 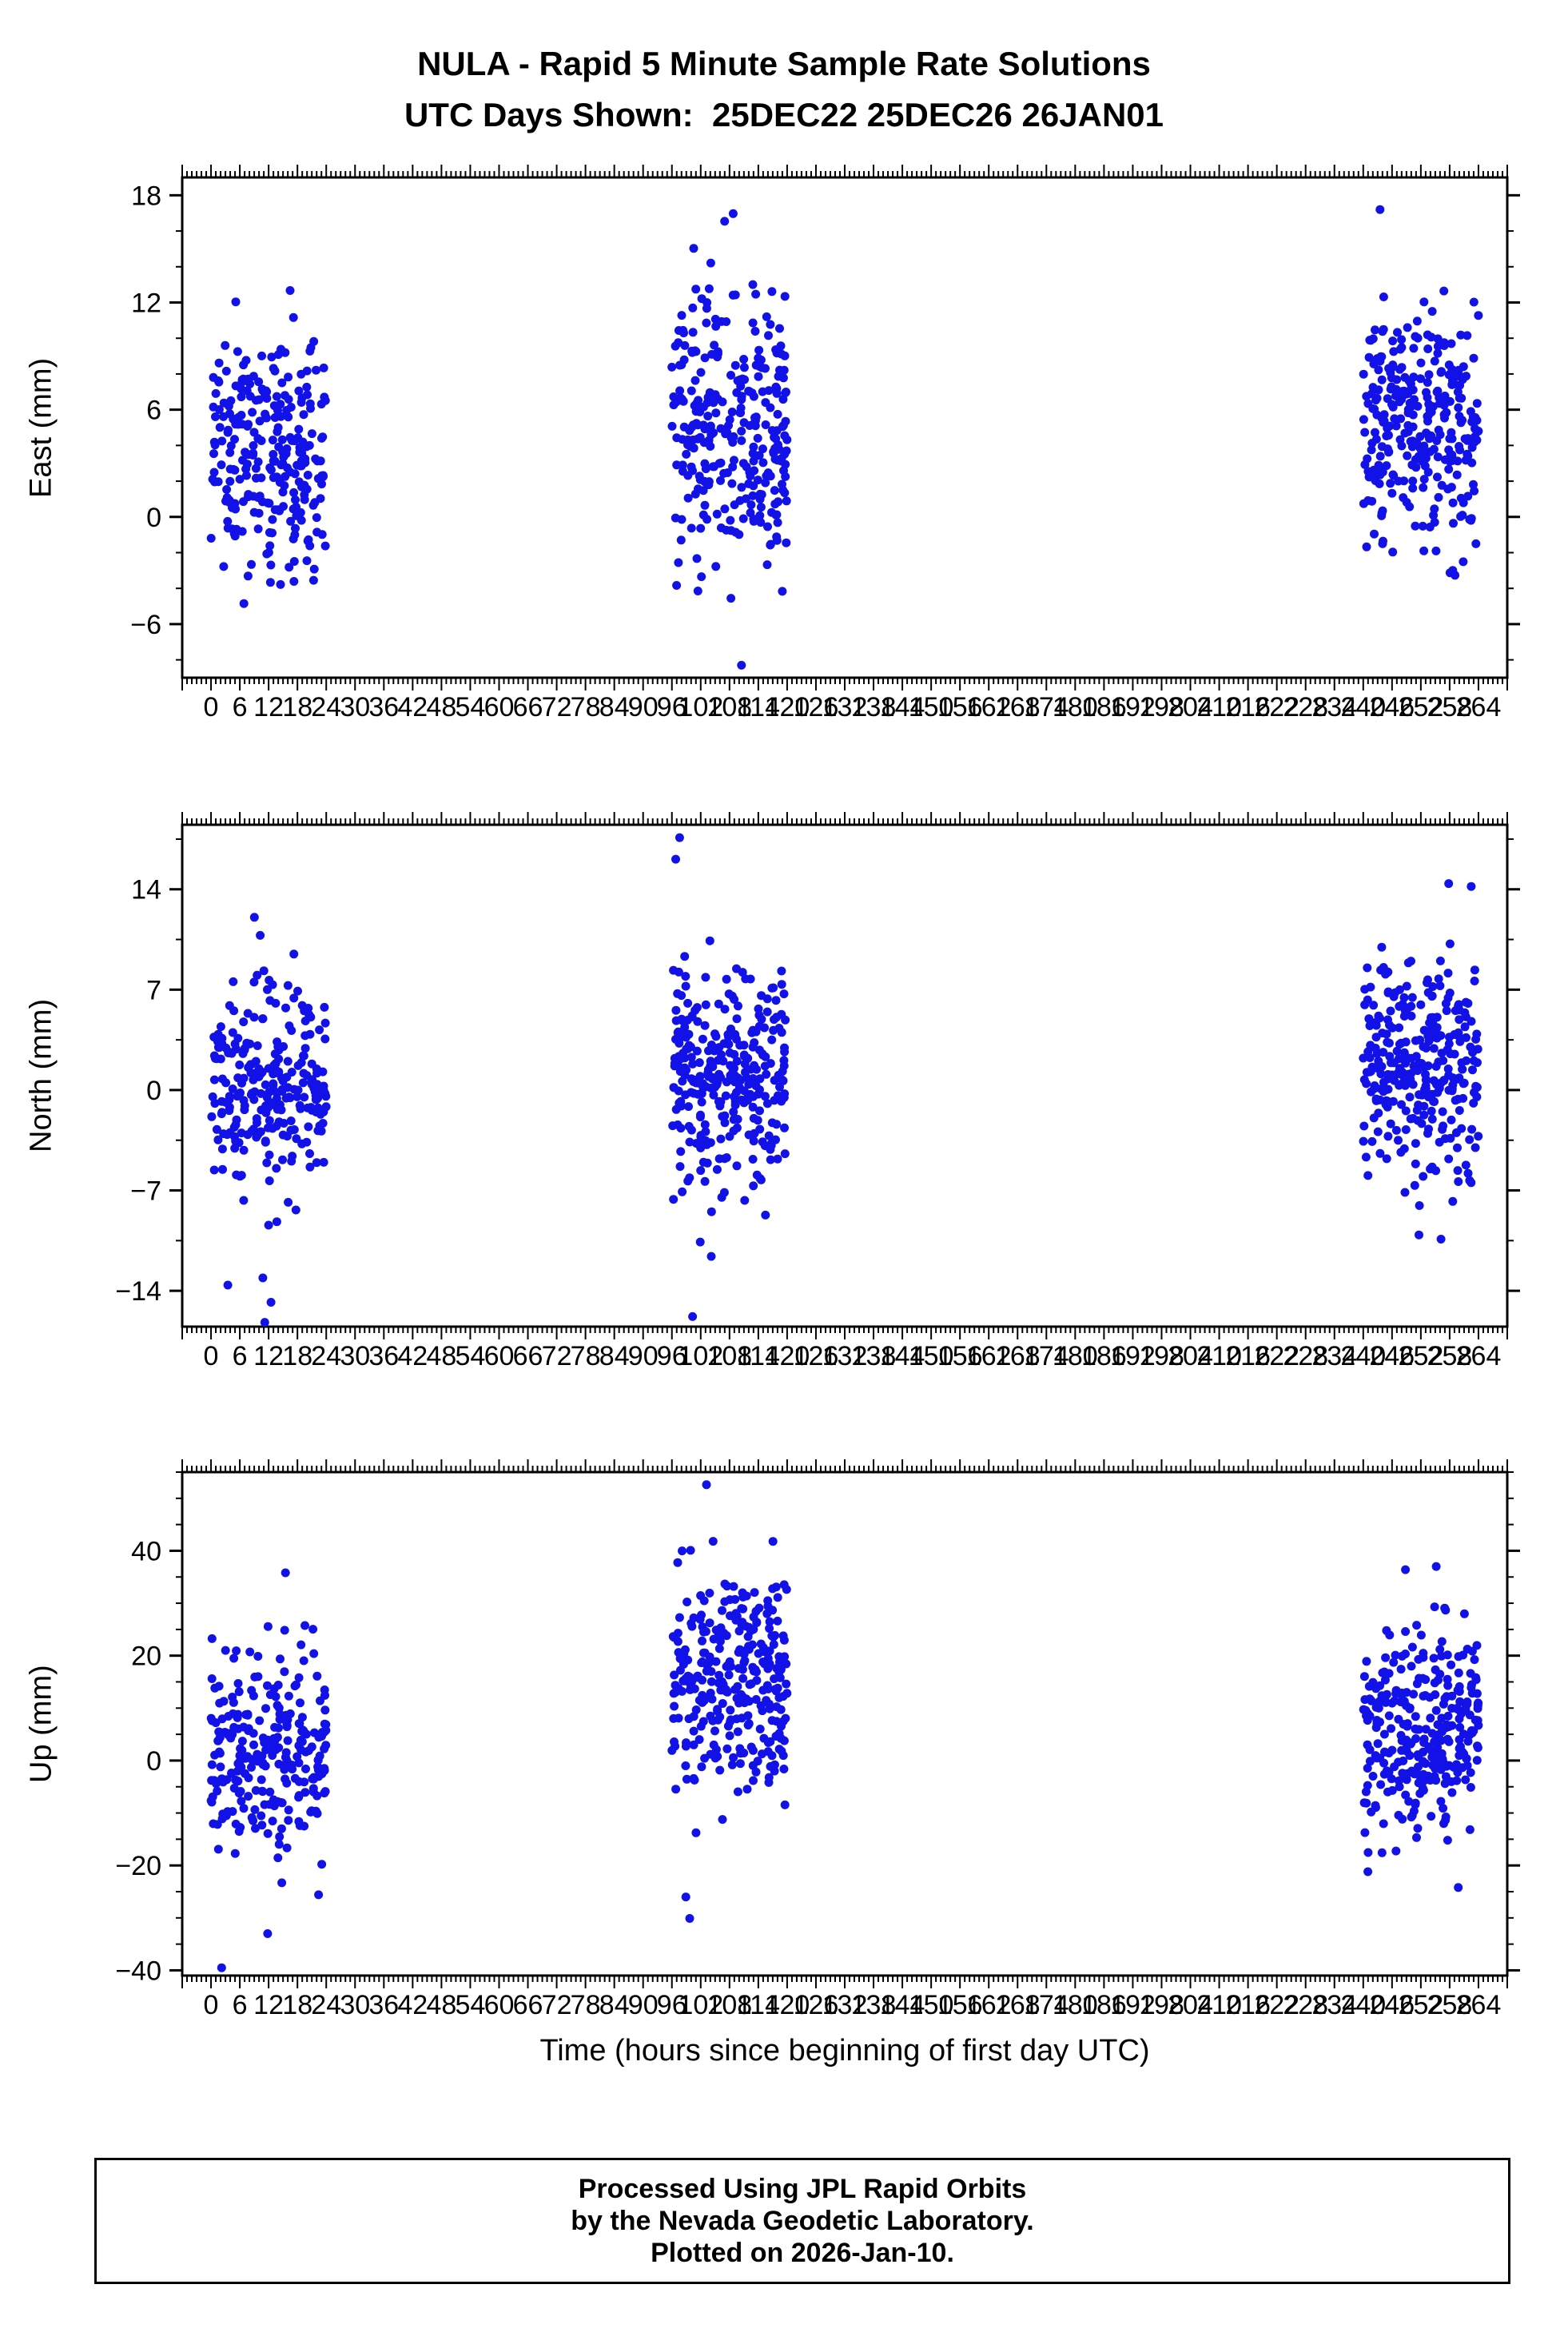 I want to click on svg-text: 90, so click(x=643, y=707).